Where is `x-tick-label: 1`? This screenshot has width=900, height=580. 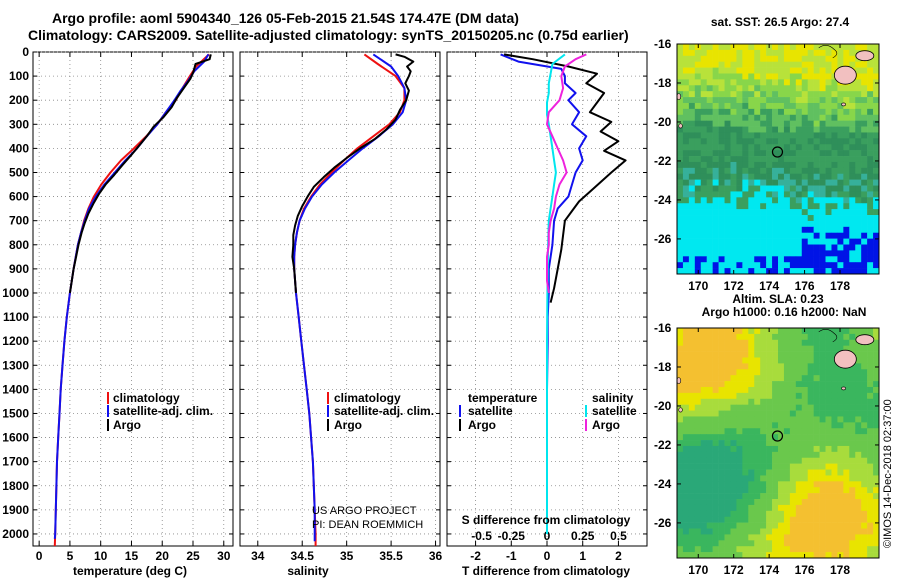 x-tick-label: 1 is located at coordinates (582, 556).